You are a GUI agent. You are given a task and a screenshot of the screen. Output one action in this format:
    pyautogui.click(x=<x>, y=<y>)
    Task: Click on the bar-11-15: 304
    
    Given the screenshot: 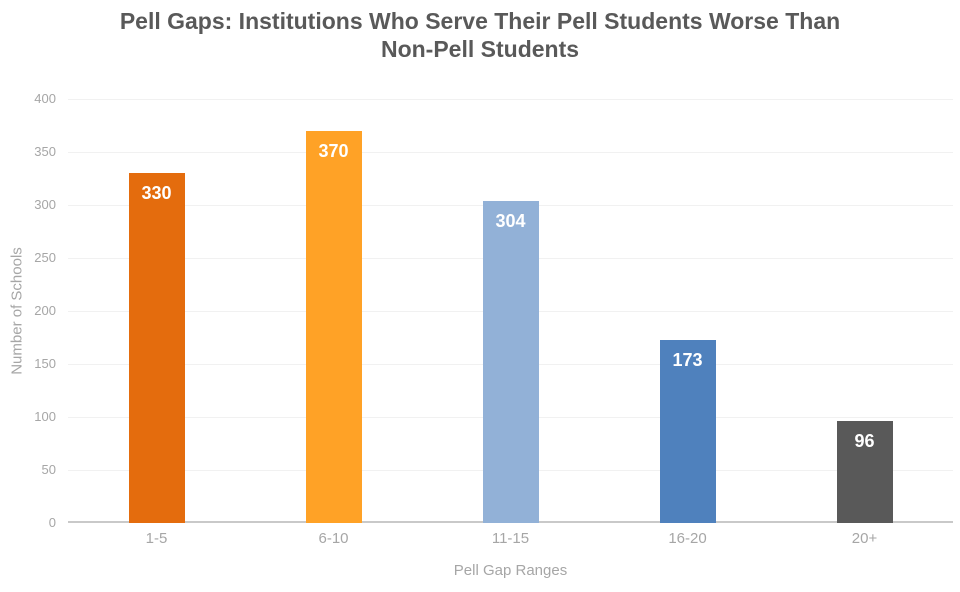 What is the action you would take?
    pyautogui.click(x=510, y=362)
    